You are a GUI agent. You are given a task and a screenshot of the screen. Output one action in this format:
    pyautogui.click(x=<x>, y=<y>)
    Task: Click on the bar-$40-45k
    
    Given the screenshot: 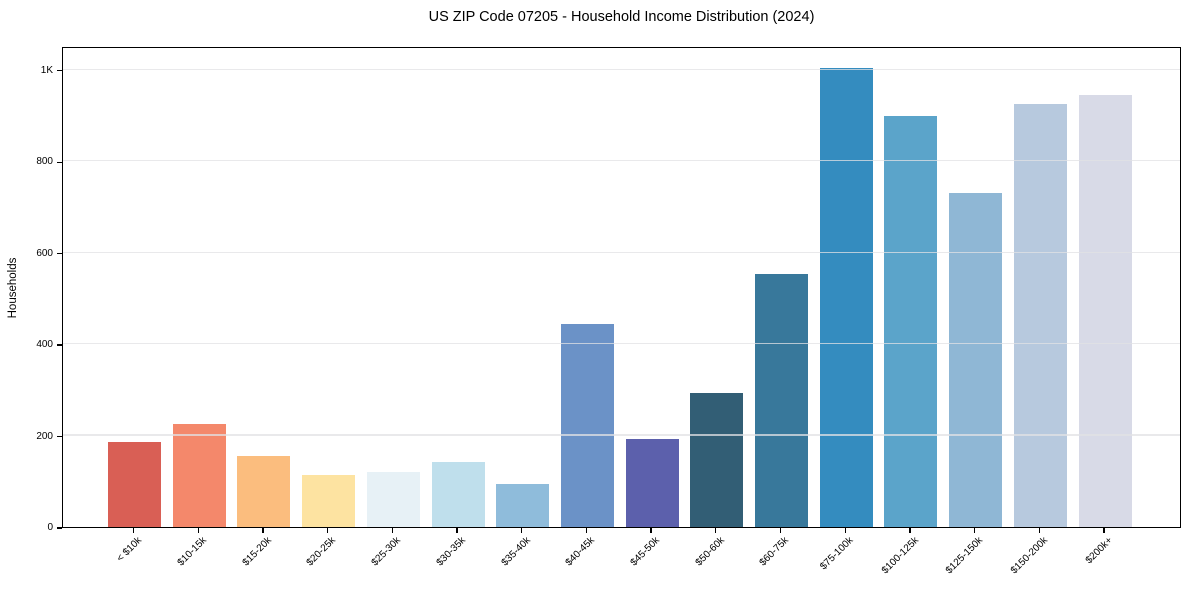 What is the action you would take?
    pyautogui.click(x=587, y=425)
    